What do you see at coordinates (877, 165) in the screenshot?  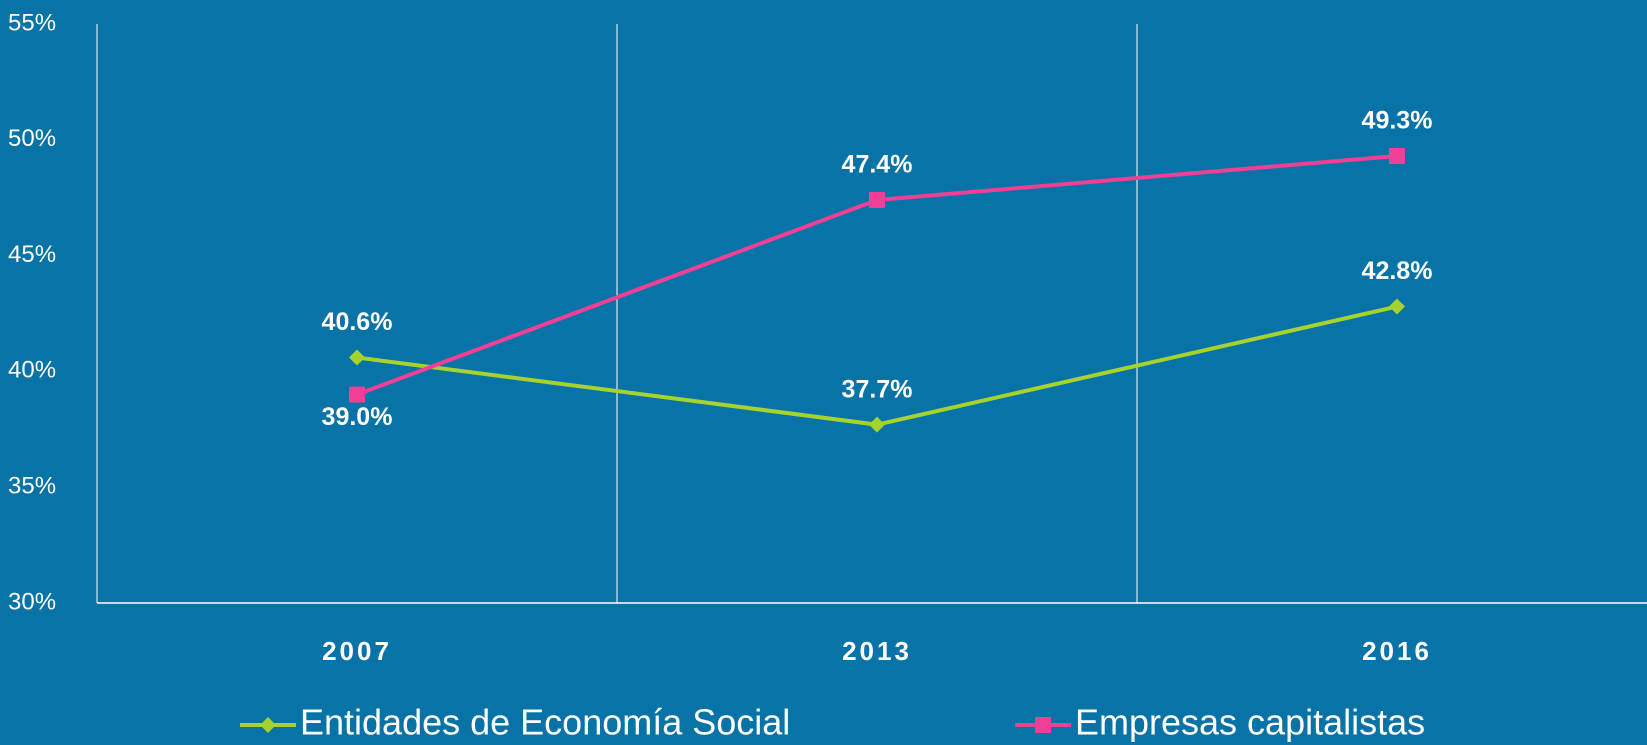 I see `data-label: 47.4%` at bounding box center [877, 165].